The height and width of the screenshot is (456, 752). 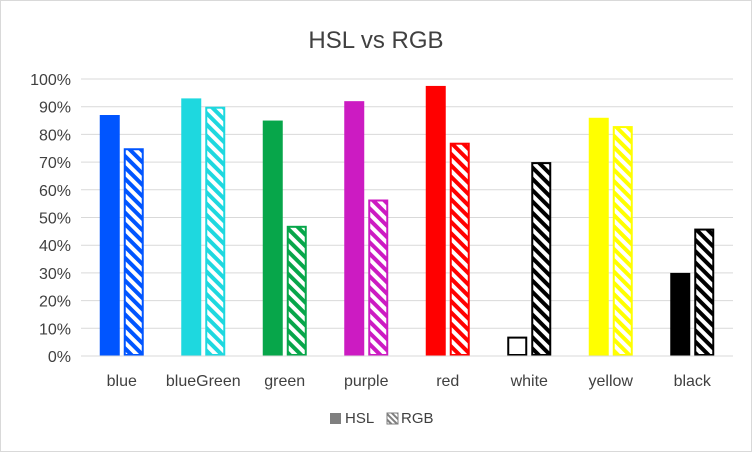 I want to click on chart-title: HSL vs RGB, so click(x=375, y=40).